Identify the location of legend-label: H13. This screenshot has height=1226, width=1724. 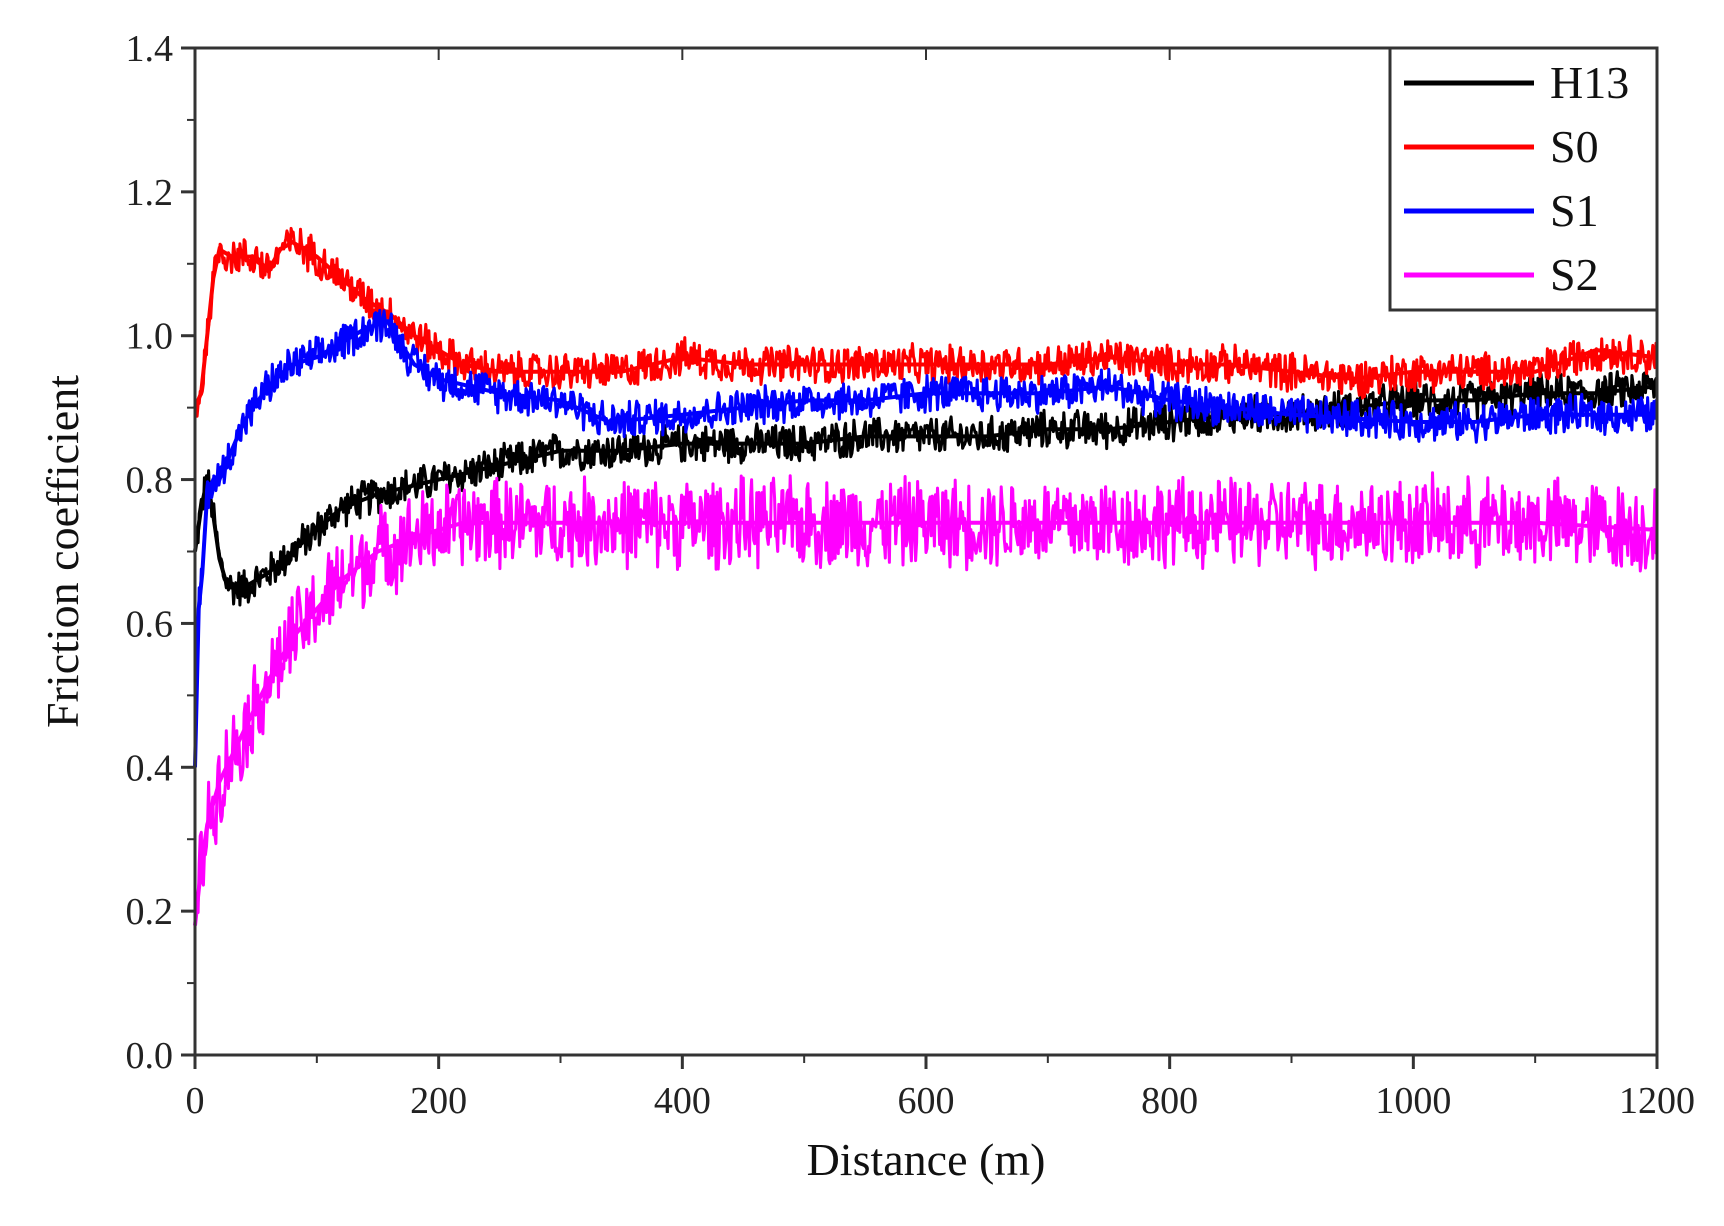
(1589, 82).